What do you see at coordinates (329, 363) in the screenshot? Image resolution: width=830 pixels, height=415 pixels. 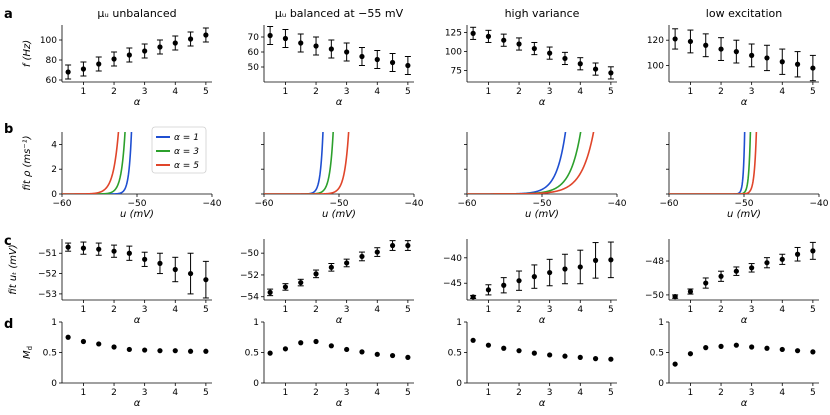 I see `panel-d-u-balanced-at-55-mv: 1 2 3 4 5 0 0.5 1 α` at bounding box center [329, 363].